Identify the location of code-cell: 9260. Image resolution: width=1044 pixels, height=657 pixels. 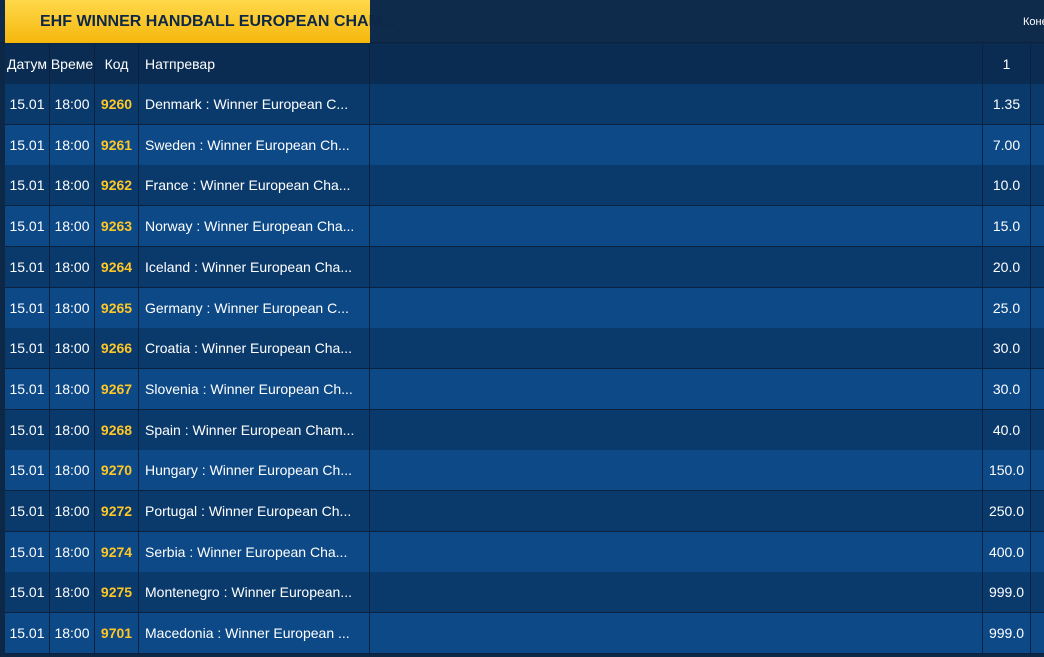
(117, 104).